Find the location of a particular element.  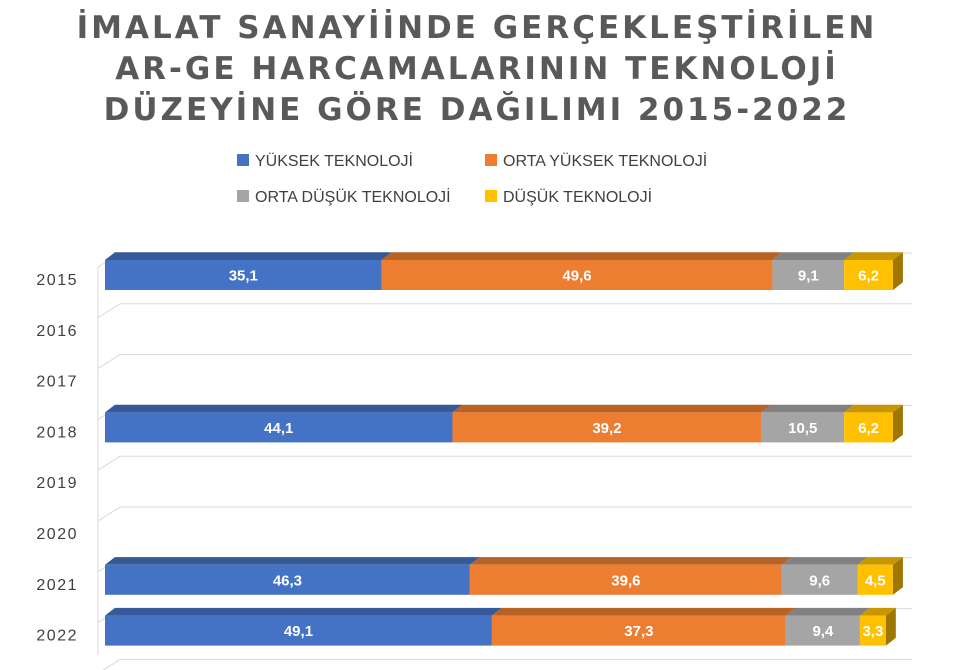

bar-segment: 49,6 is located at coordinates (582, 271).